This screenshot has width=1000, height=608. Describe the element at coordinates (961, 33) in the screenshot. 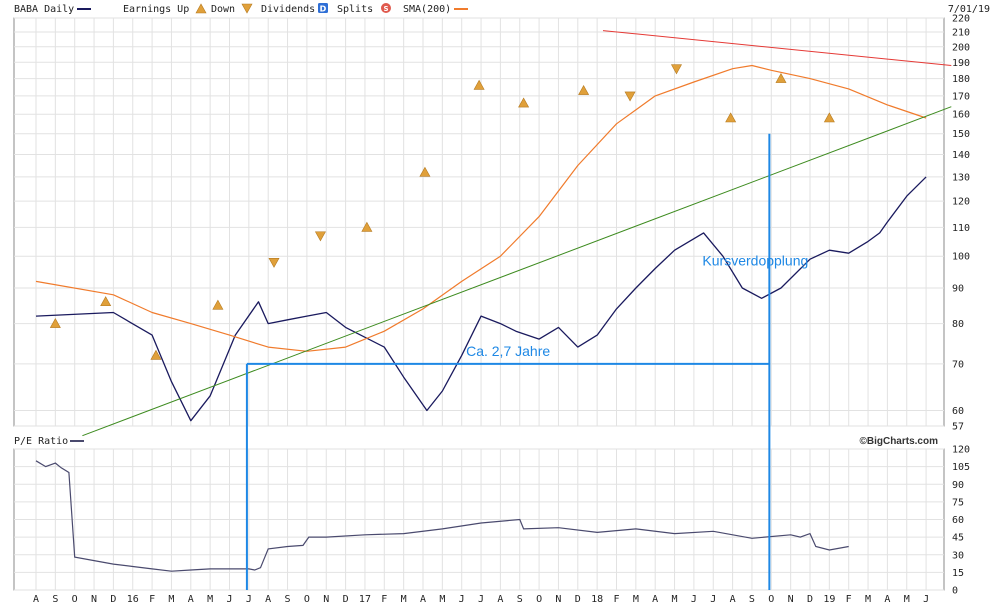

I see `price-y-tick-label: 210` at that location.